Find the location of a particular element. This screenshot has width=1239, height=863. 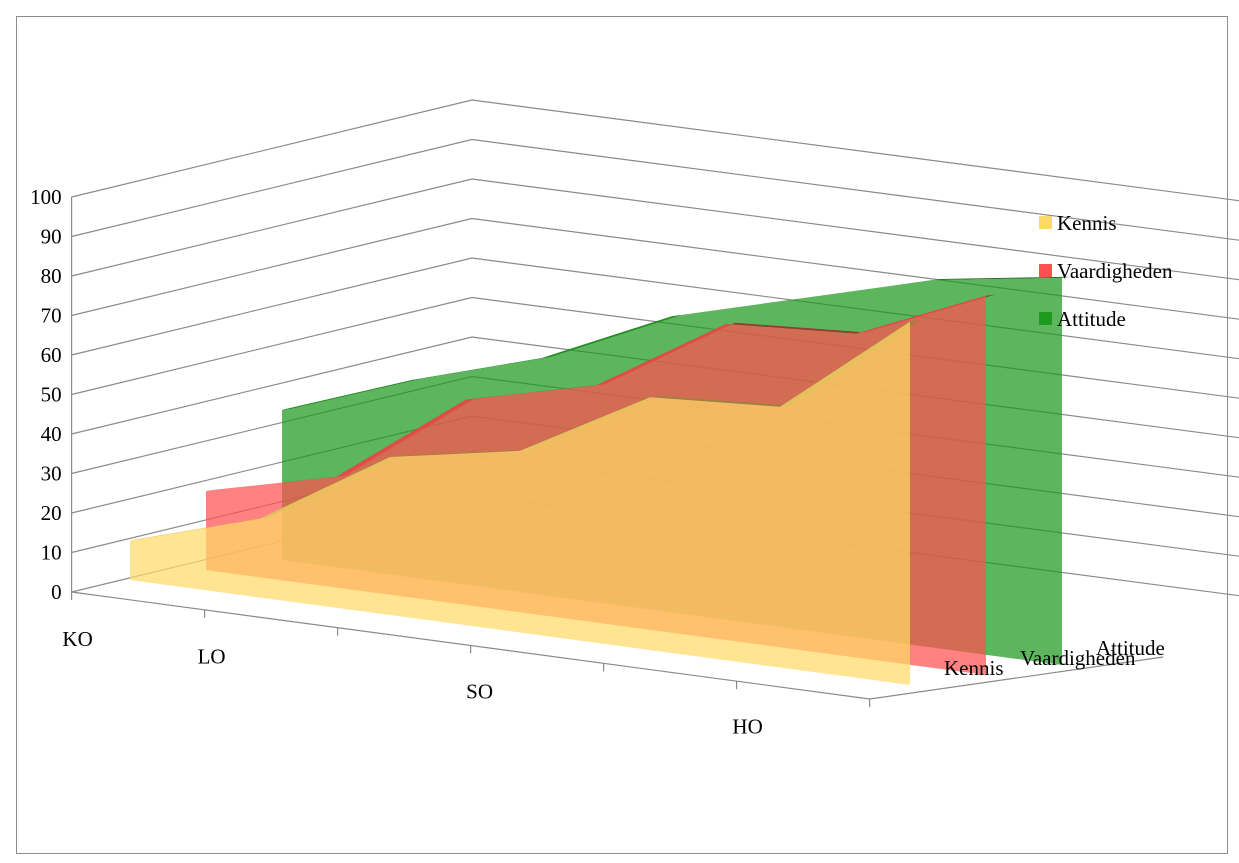

y-tick-label: 50 is located at coordinates (51, 395).